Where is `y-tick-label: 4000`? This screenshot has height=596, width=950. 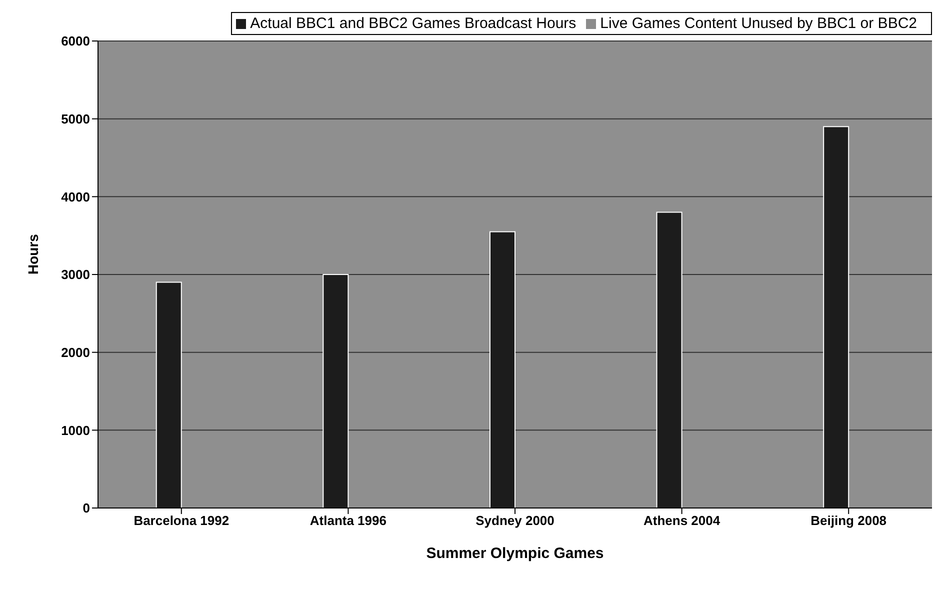 y-tick-label: 4000 is located at coordinates (75, 196).